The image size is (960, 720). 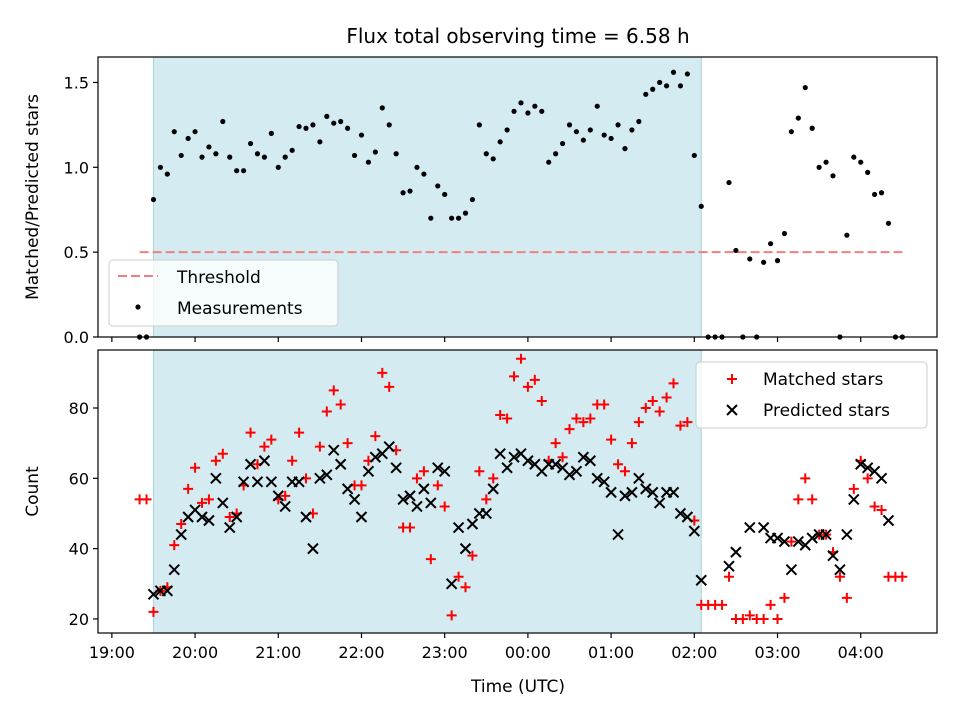 What do you see at coordinates (861, 652) in the screenshot?
I see `x-tick-label: 04:00` at bounding box center [861, 652].